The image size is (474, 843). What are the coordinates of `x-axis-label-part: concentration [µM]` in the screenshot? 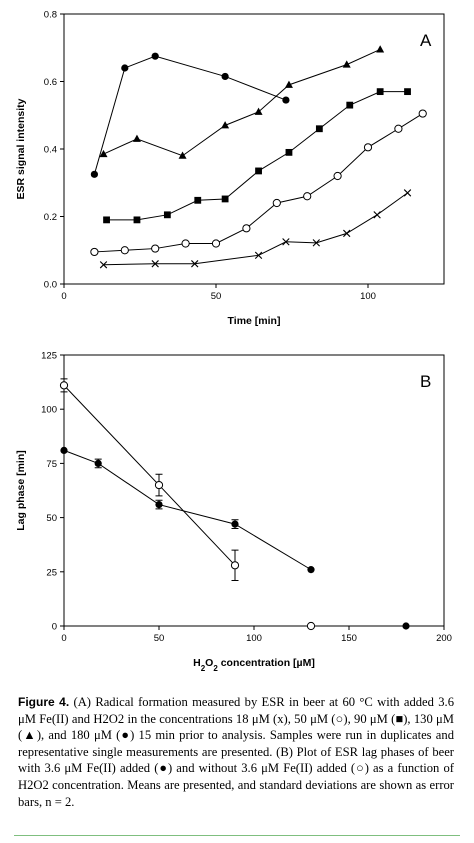 It's located at (266, 663).